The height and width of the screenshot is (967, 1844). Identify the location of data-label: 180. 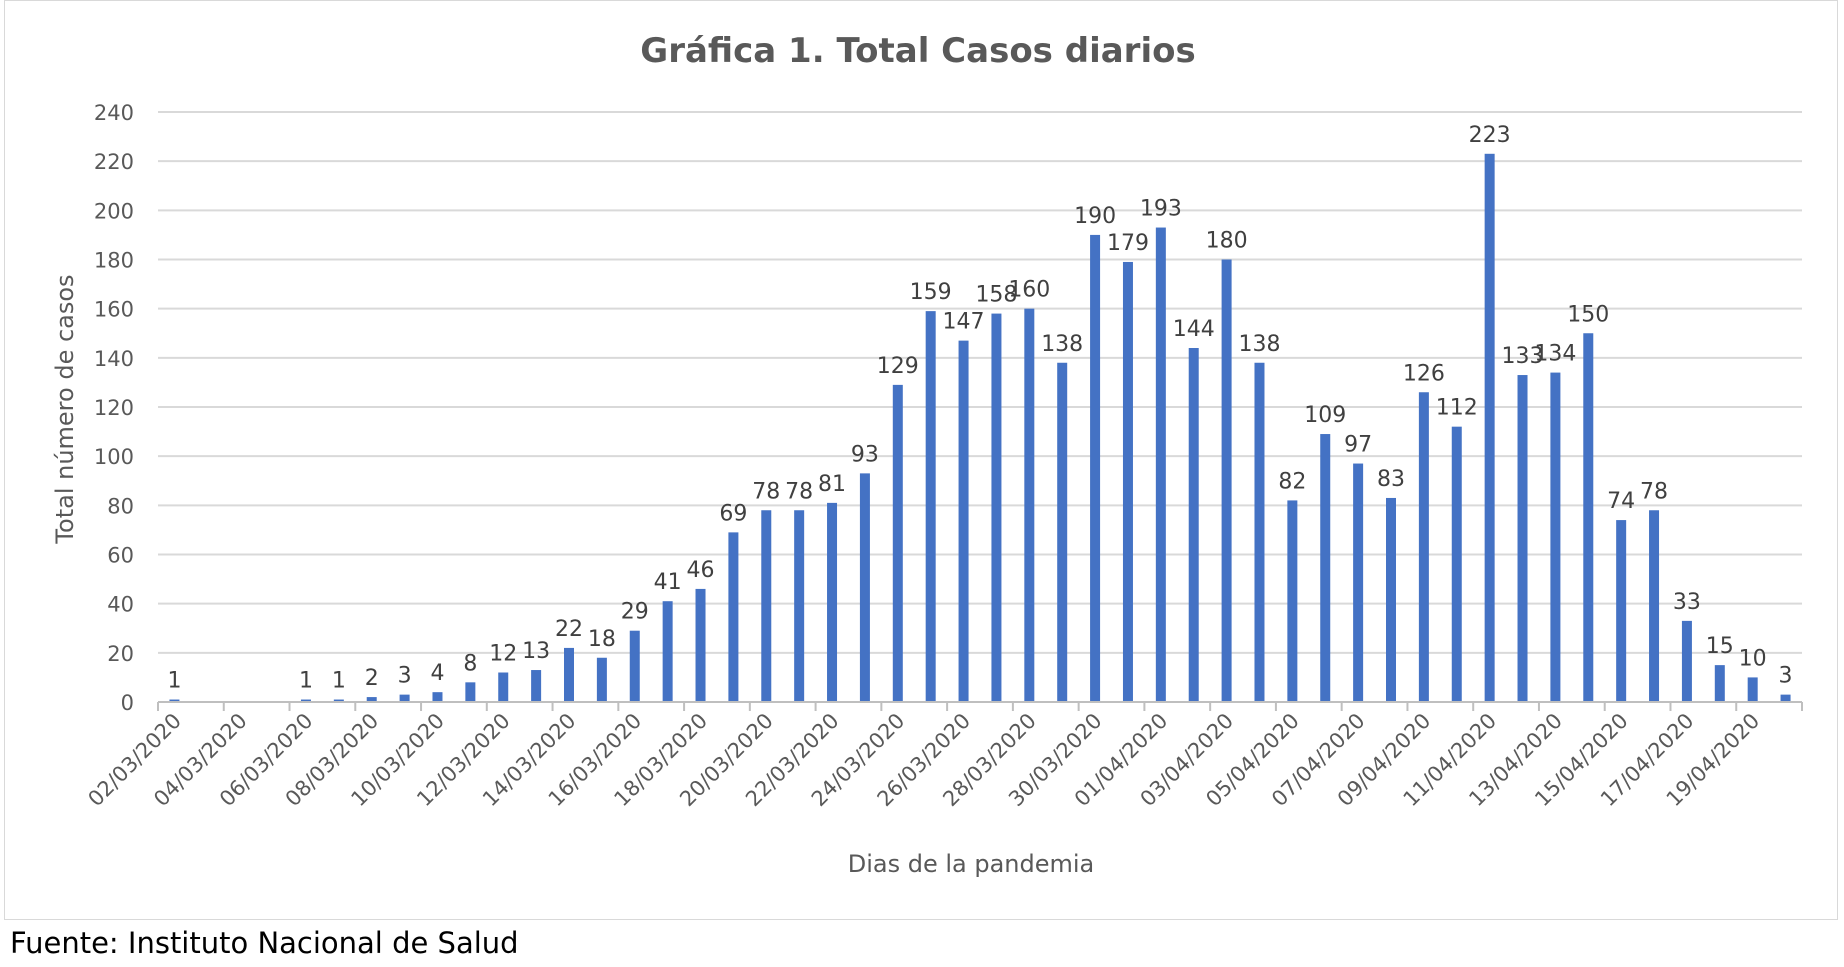
(1227, 241).